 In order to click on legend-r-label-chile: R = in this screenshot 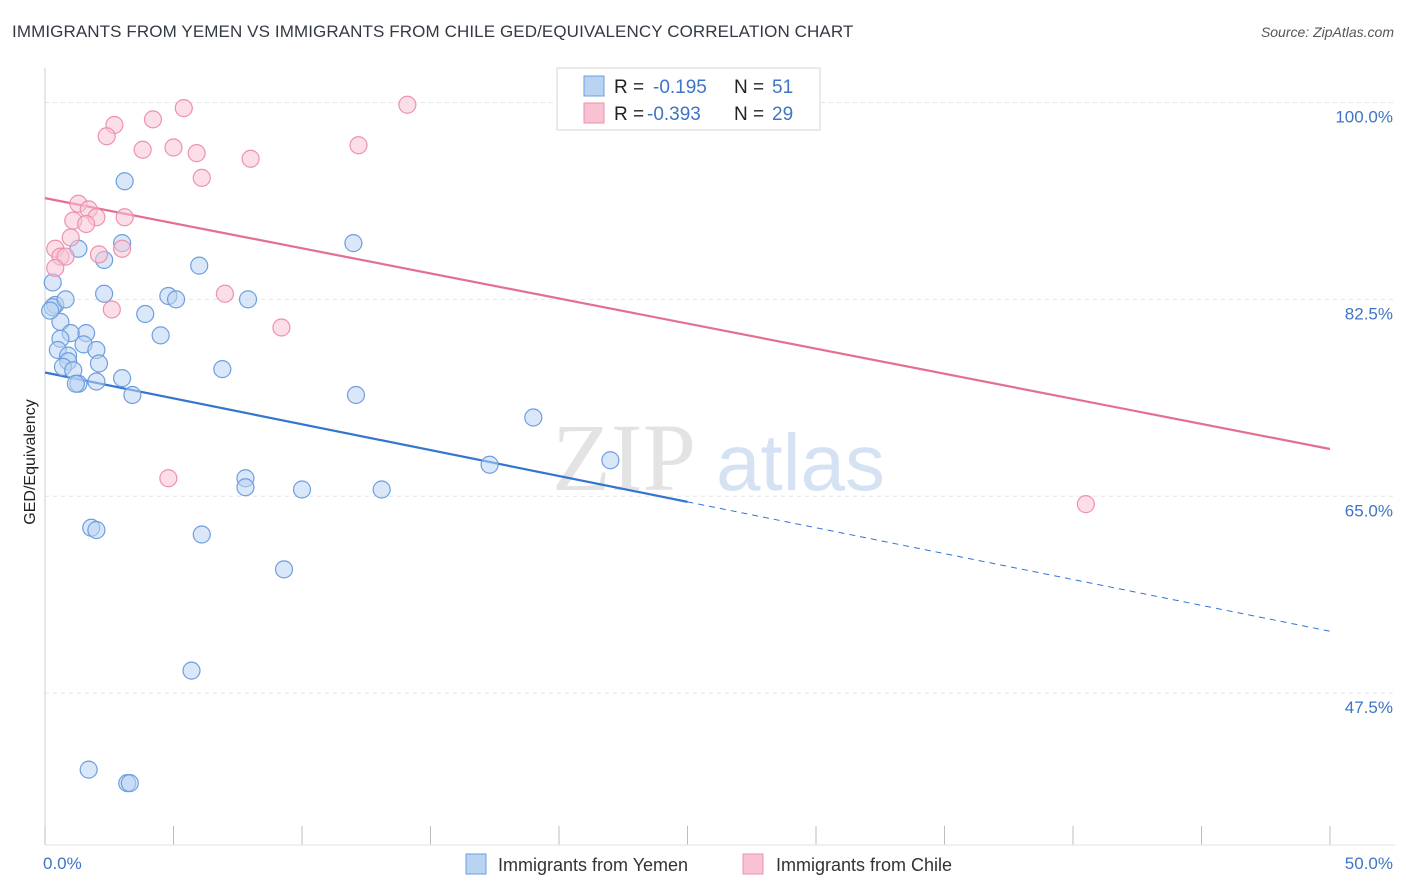, I will do `click(629, 114)`.